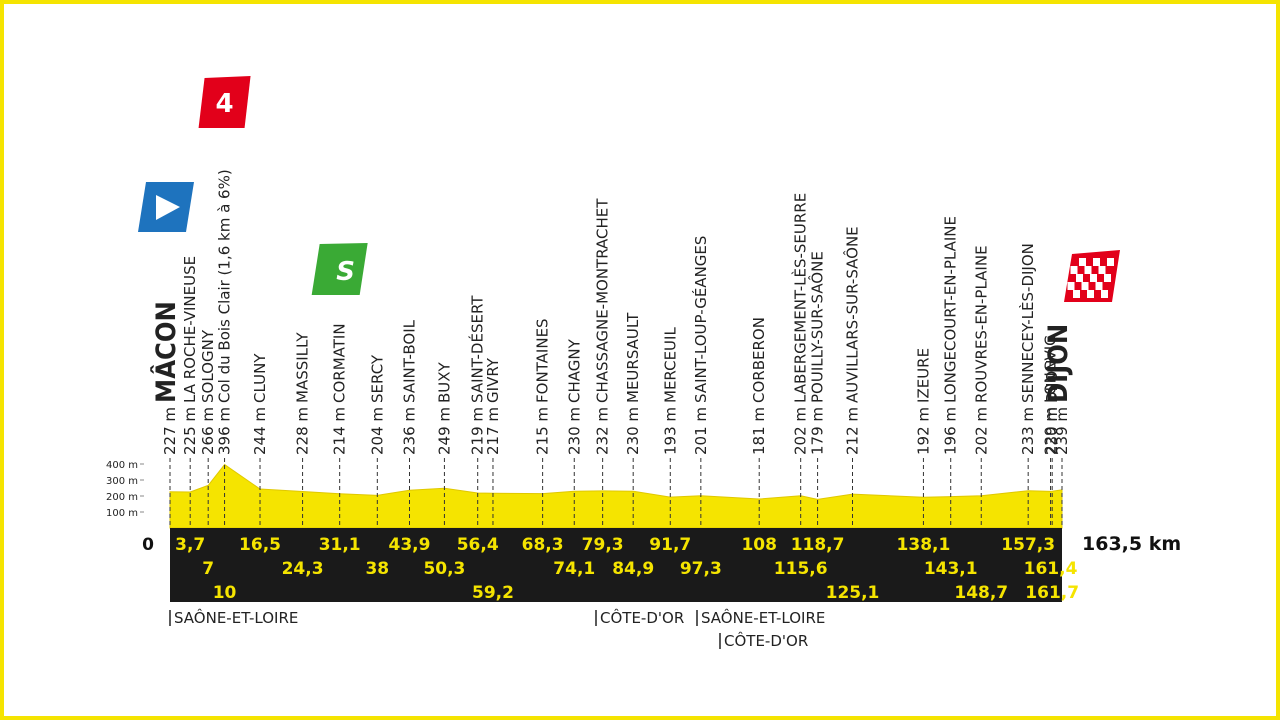 Image resolution: width=1280 pixels, height=720 pixels. Describe the element at coordinates (478, 545) in the screenshot. I see `km-label: 56,4` at that location.